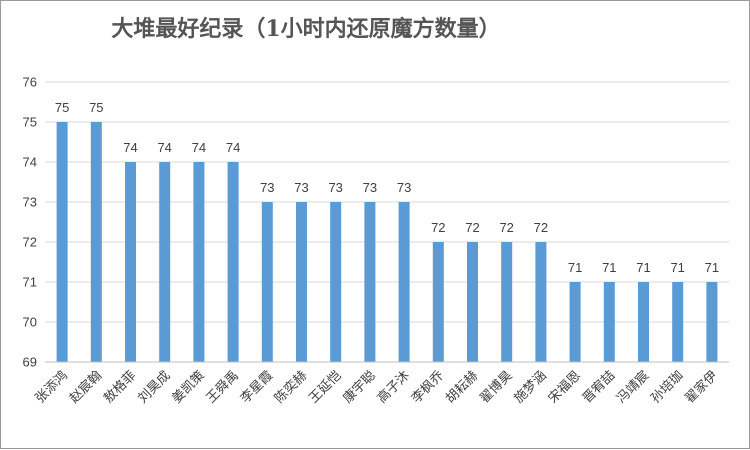 The height and width of the screenshot is (450, 750). I want to click on y-tick-label: 73, so click(30, 202).